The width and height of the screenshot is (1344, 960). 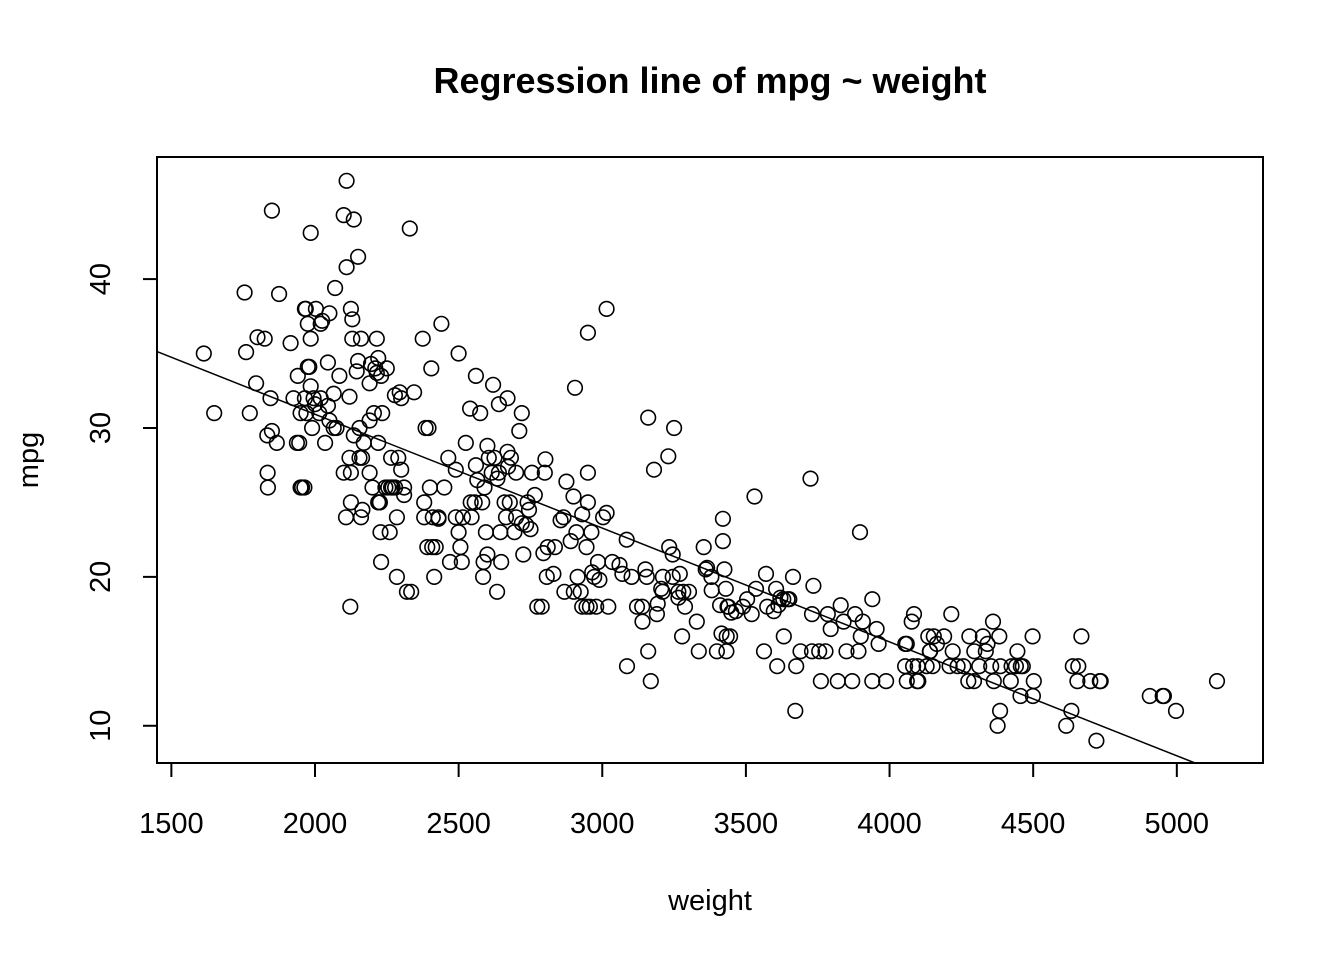 What do you see at coordinates (458, 824) in the screenshot?
I see `x-tick-label: 2500` at bounding box center [458, 824].